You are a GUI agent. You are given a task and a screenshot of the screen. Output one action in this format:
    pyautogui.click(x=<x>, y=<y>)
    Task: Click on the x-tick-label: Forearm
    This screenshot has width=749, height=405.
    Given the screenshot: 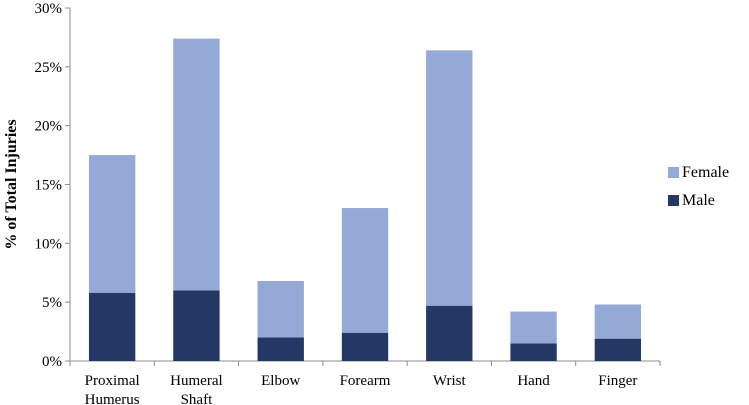 What is the action you would take?
    pyautogui.click(x=365, y=381)
    